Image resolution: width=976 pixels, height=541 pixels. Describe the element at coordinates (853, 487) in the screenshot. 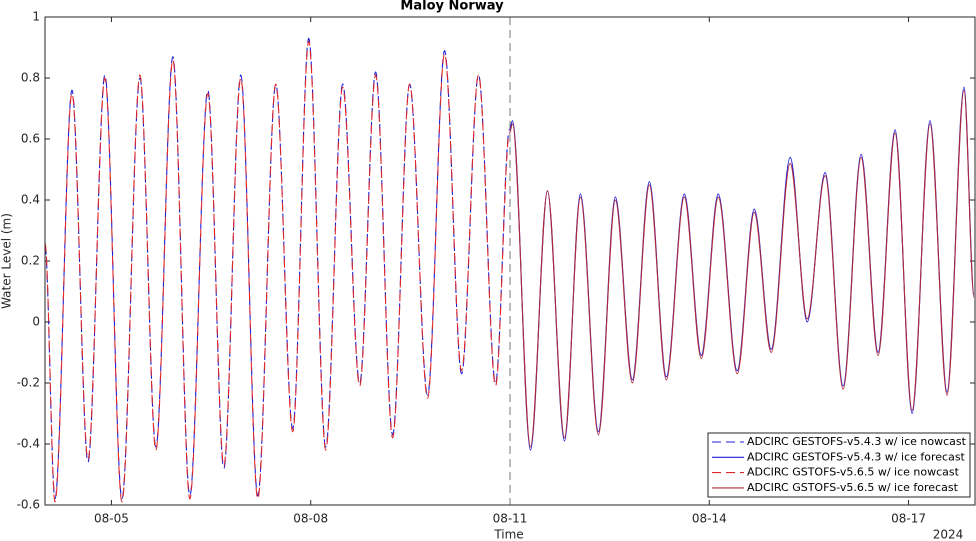

I see `legend-label: ADCIRC GSTOFS-v5.6.5 w/ ice forecast` at that location.